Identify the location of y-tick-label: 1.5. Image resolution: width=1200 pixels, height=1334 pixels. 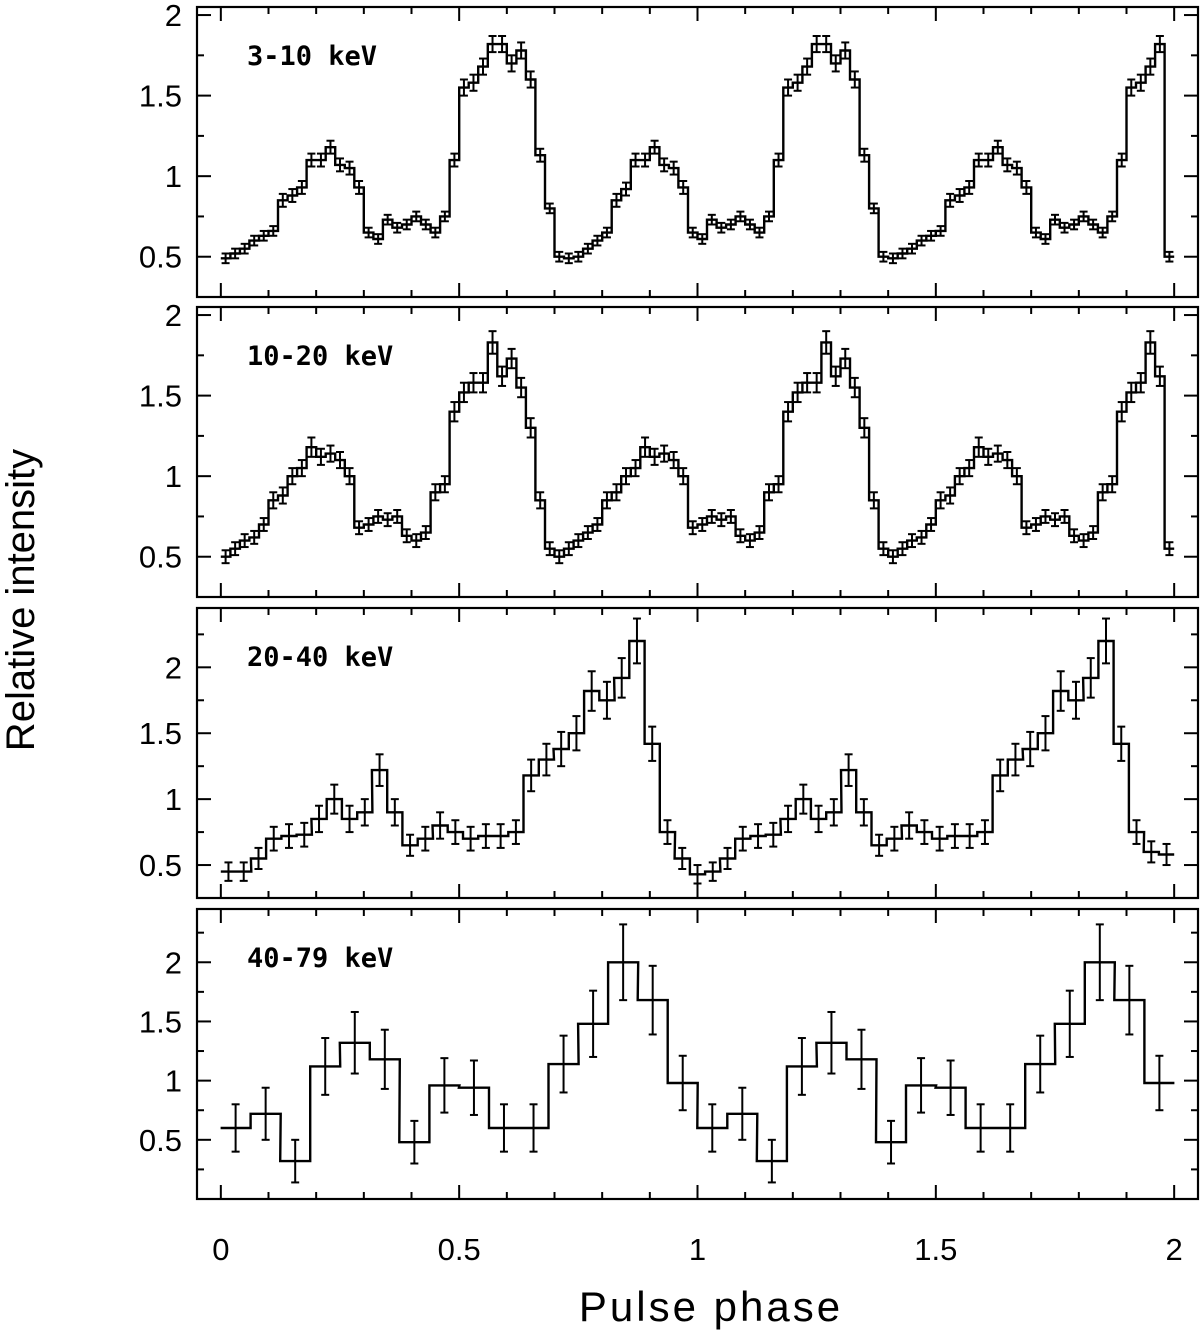
(160, 1021).